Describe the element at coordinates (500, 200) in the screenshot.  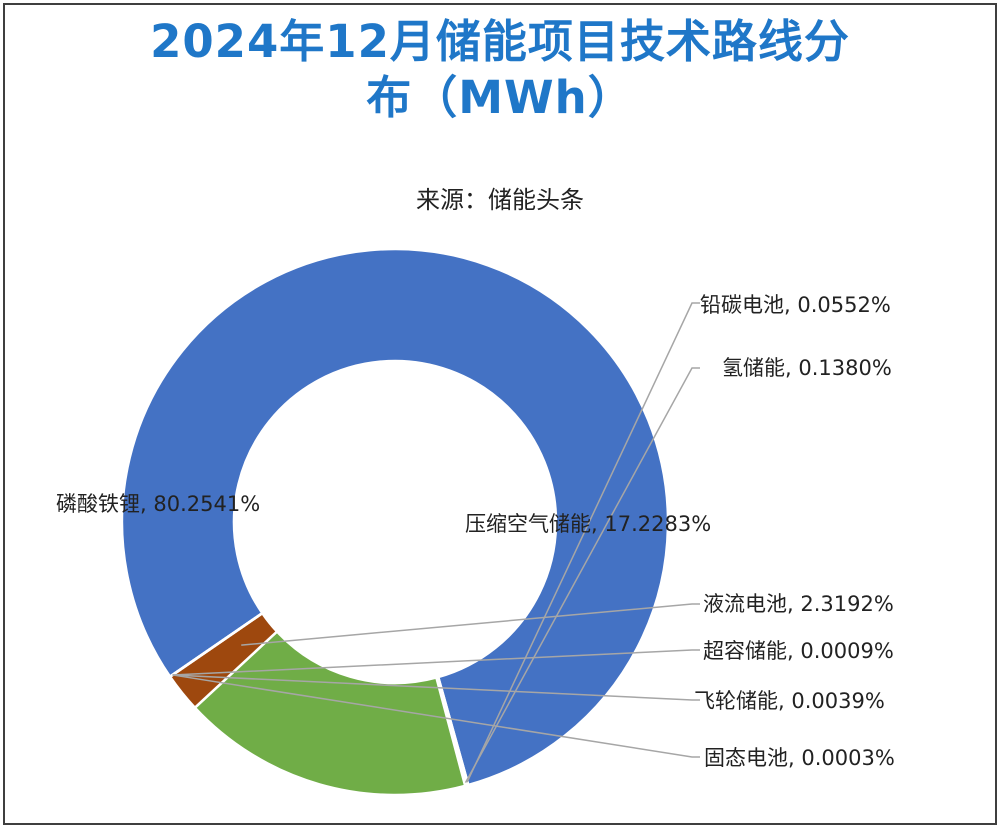
I see `chart-subtitle: 来源：储能头条` at that location.